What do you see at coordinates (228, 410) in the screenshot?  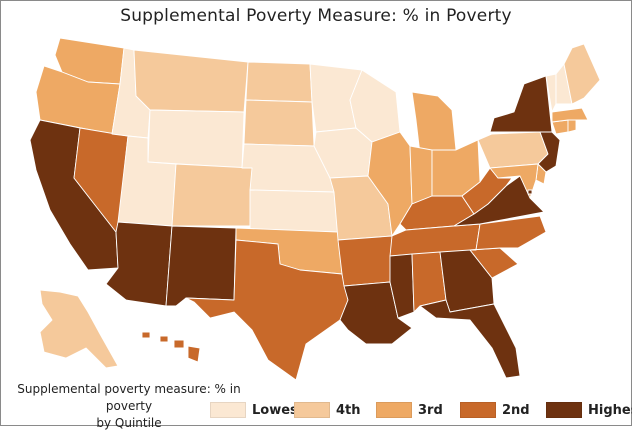 I see `legend-swatch-lowest` at bounding box center [228, 410].